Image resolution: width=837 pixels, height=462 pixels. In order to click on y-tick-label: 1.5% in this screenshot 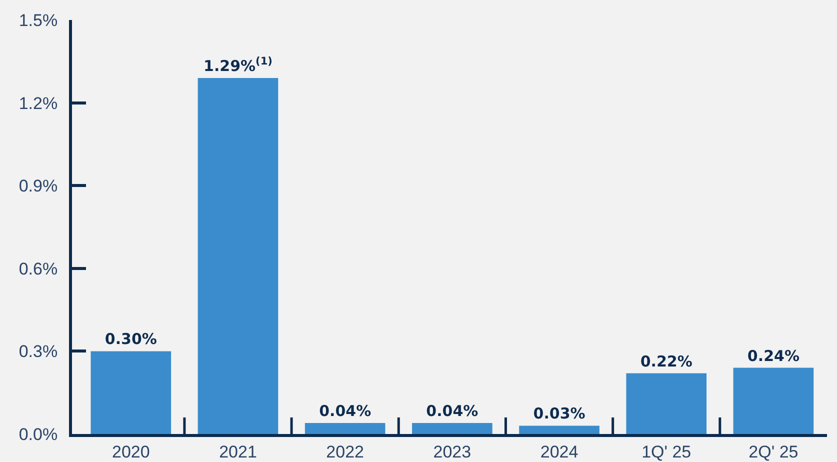, I will do `click(38, 20)`.